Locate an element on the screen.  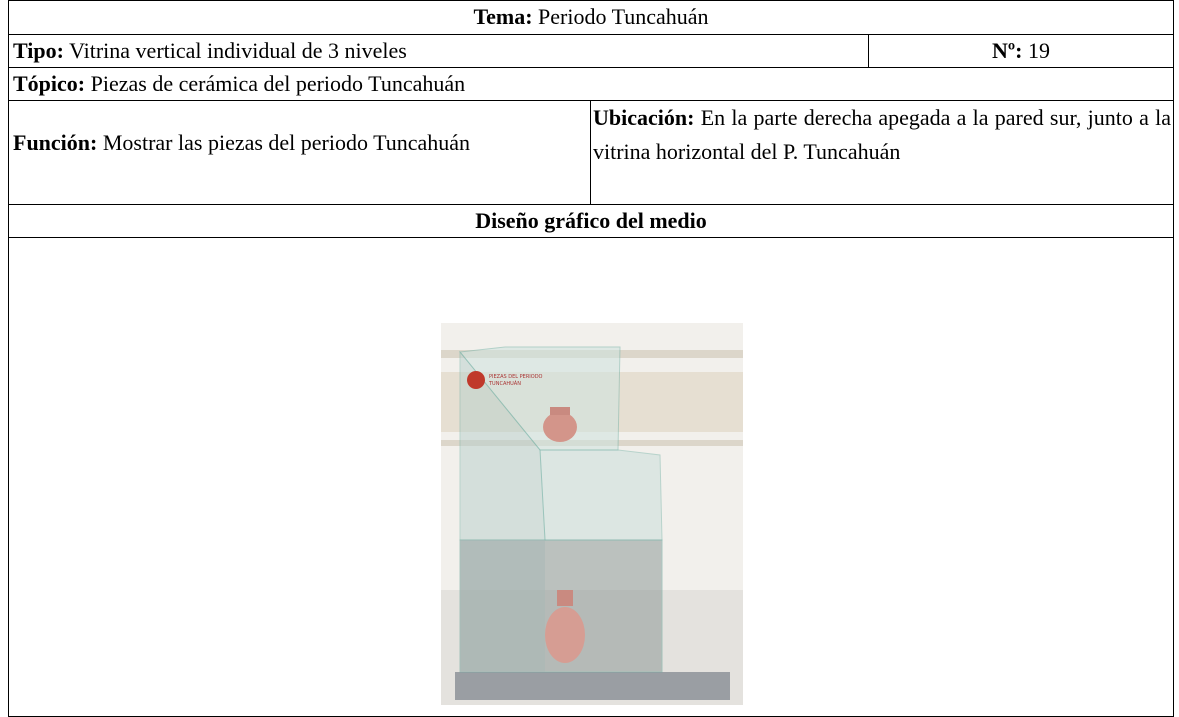
title: Diseño gráfico del medio is located at coordinates (591, 220).